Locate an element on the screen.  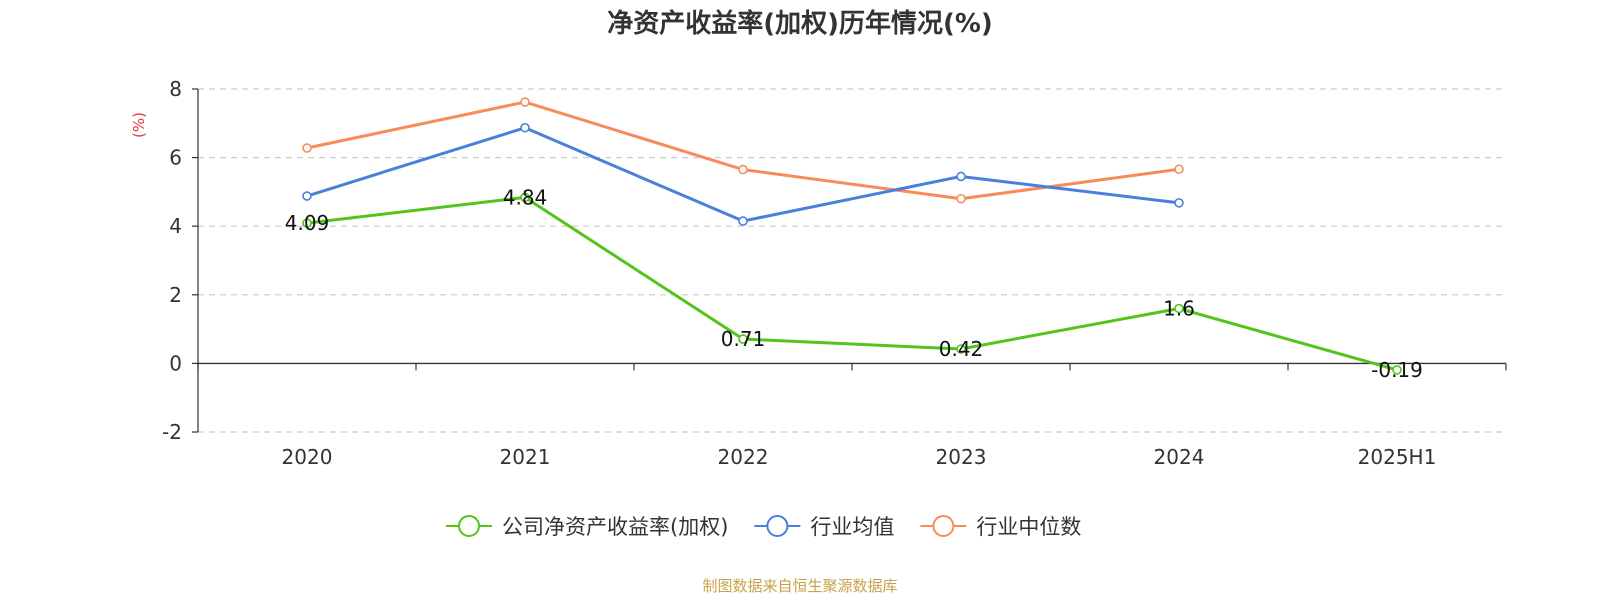
legend-item-2: 行业中位数 is located at coordinates (1000, 527).